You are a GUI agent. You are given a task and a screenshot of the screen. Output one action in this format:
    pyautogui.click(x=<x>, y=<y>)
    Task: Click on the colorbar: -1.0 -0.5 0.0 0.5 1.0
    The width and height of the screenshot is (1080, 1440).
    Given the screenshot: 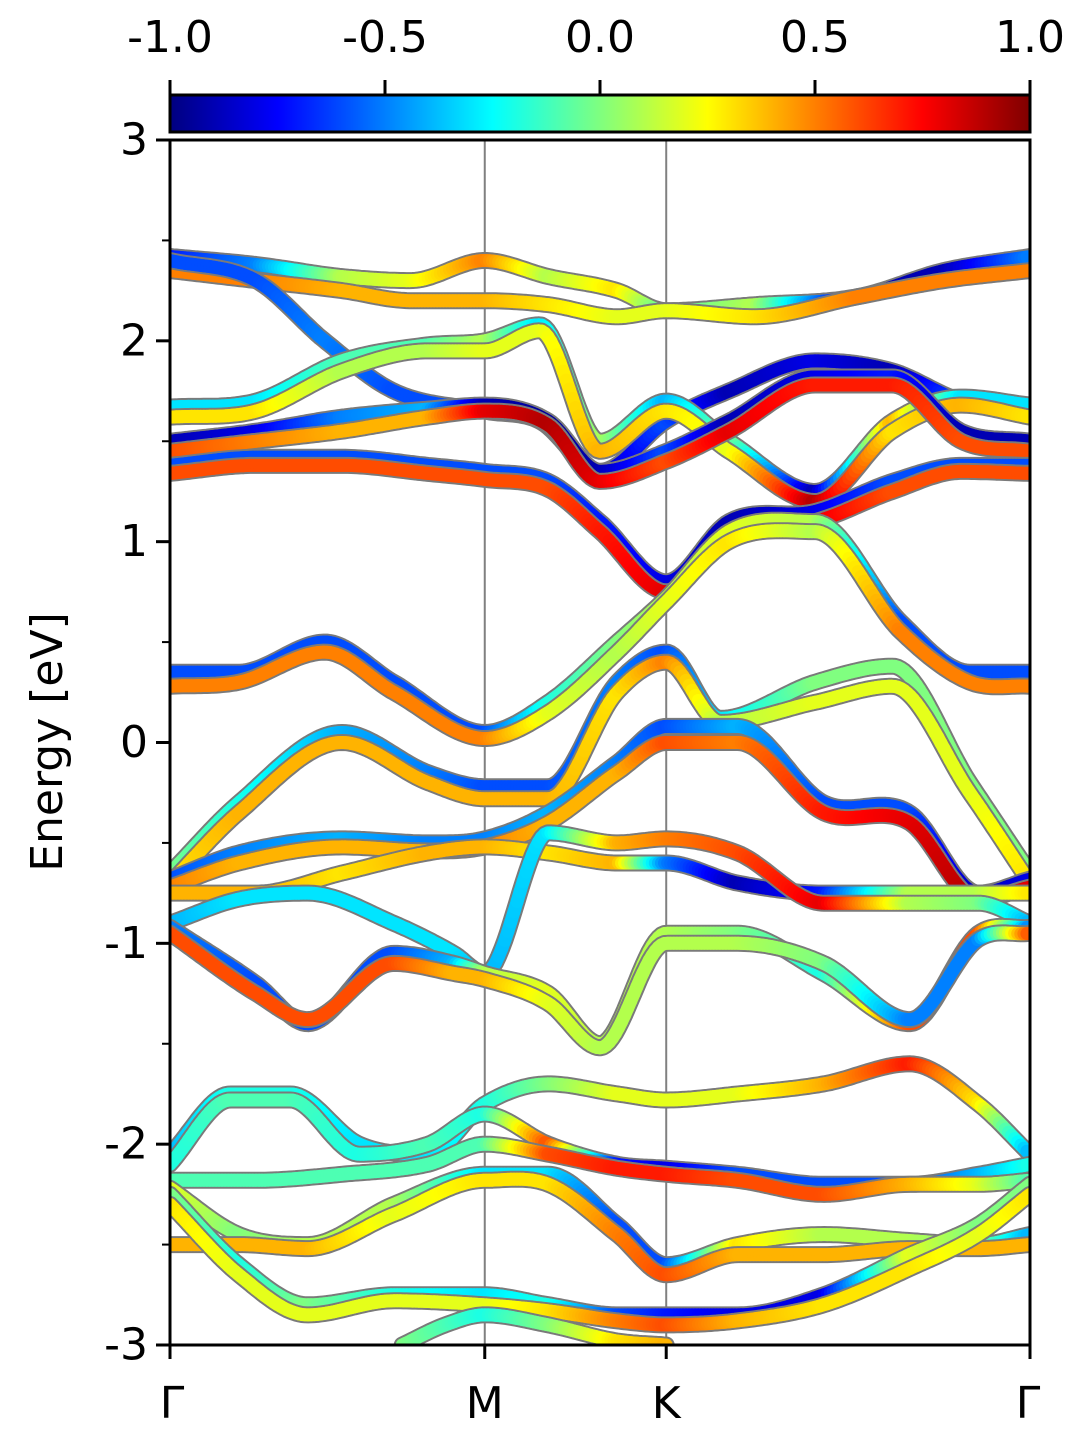 What is the action you would take?
    pyautogui.click(x=596, y=73)
    